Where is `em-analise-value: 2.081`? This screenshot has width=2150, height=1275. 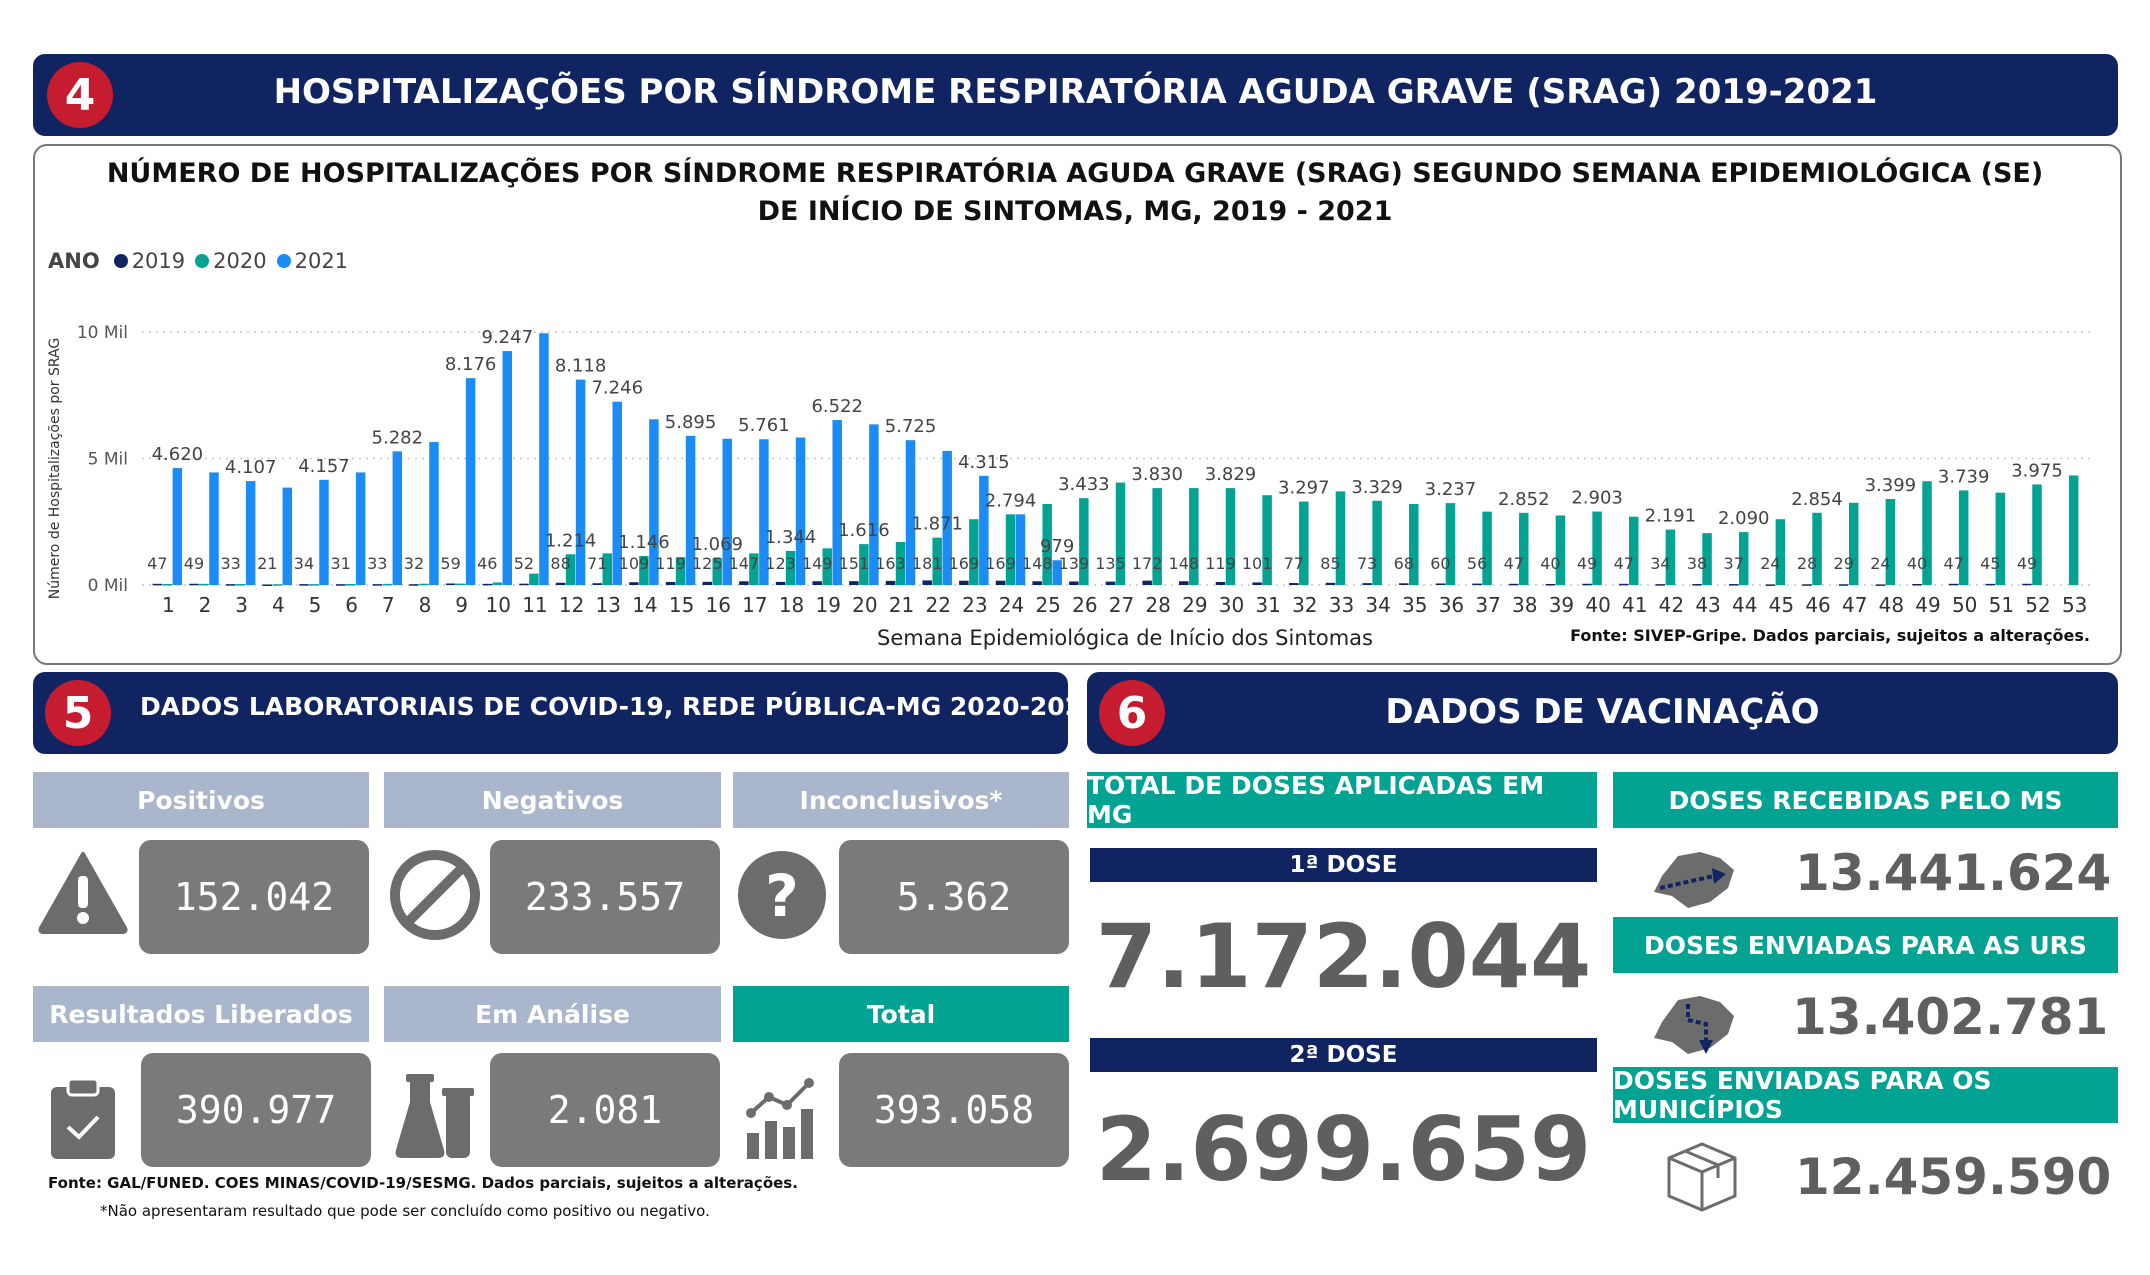
em-analise-value: 2.081 is located at coordinates (605, 1110).